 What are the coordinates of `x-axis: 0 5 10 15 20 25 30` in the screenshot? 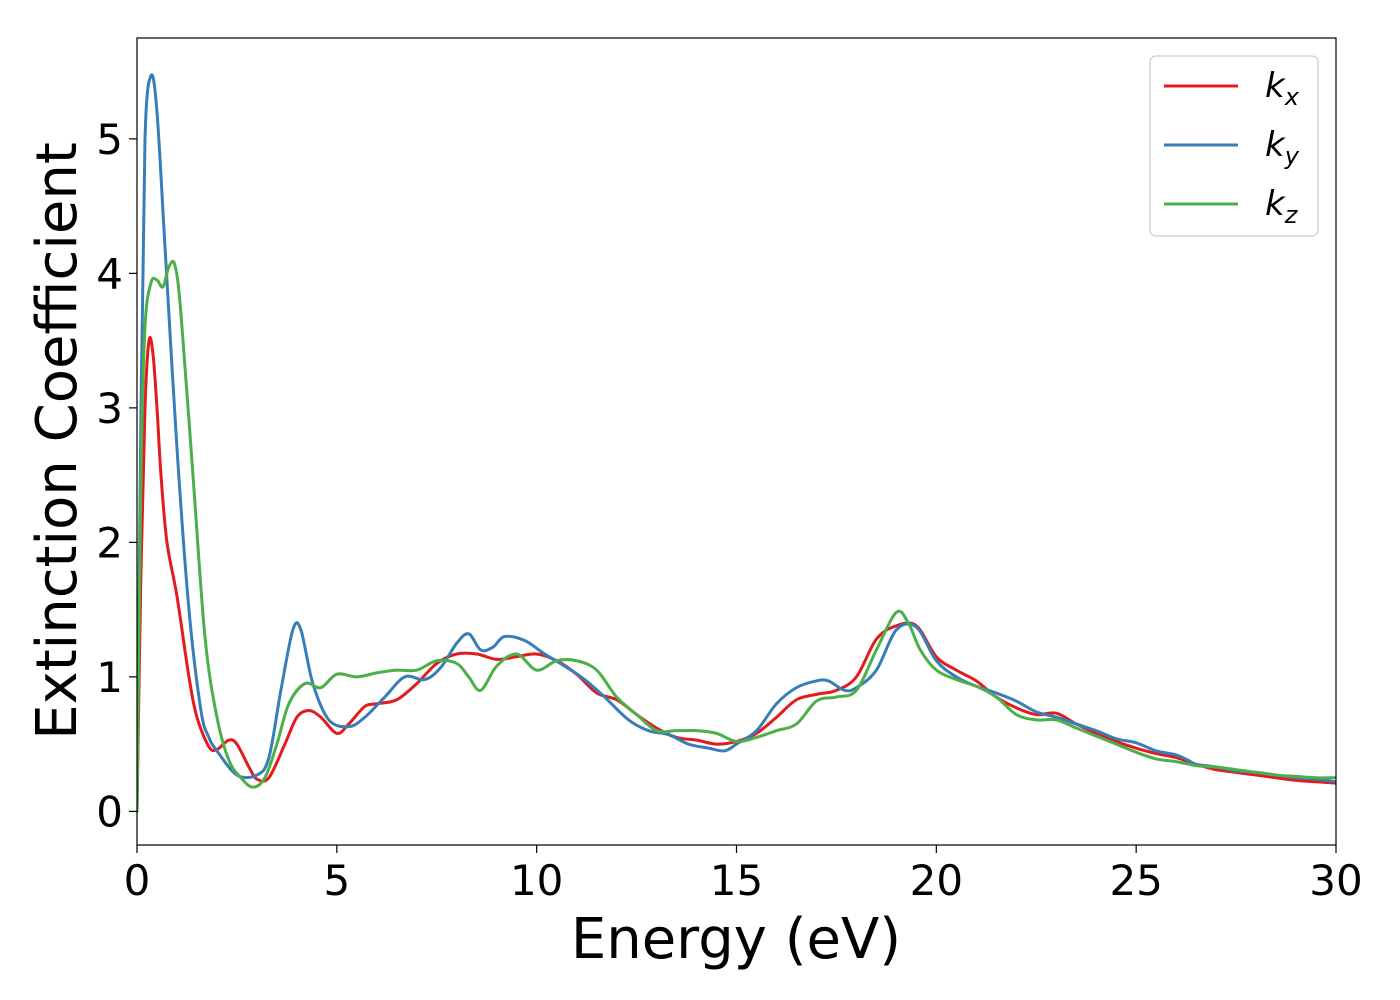 It's located at (743, 875).